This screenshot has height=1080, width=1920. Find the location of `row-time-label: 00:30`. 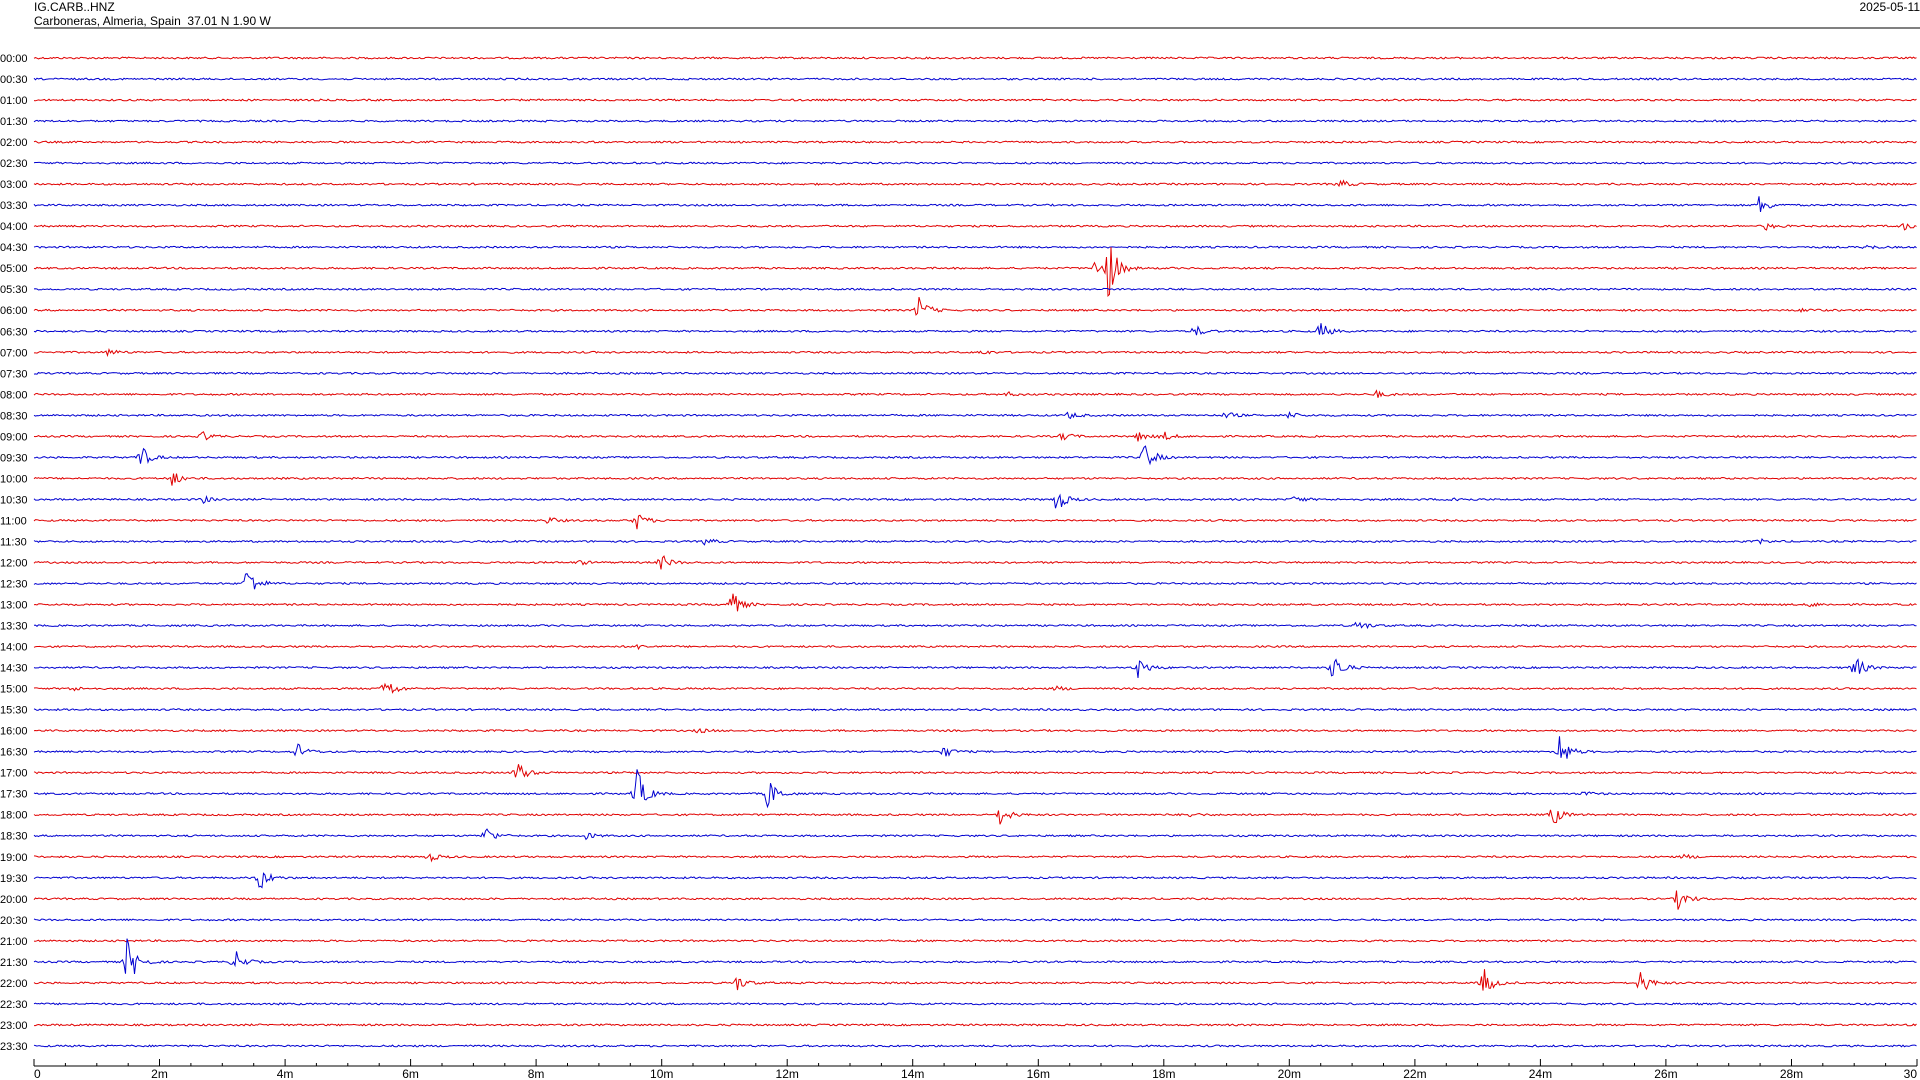

row-time-label: 00:30 is located at coordinates (14, 80).